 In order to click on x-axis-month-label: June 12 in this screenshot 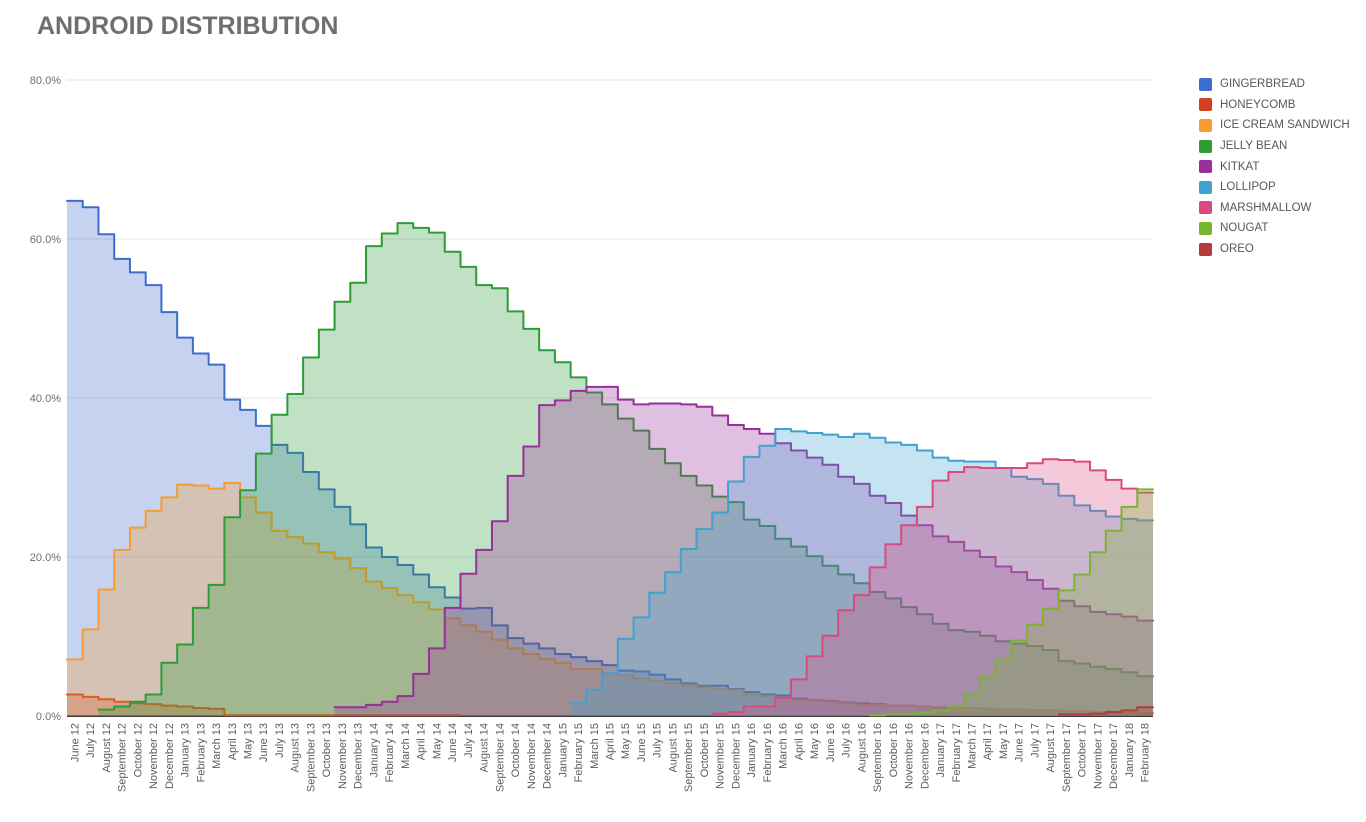, I will do `click(75, 742)`.